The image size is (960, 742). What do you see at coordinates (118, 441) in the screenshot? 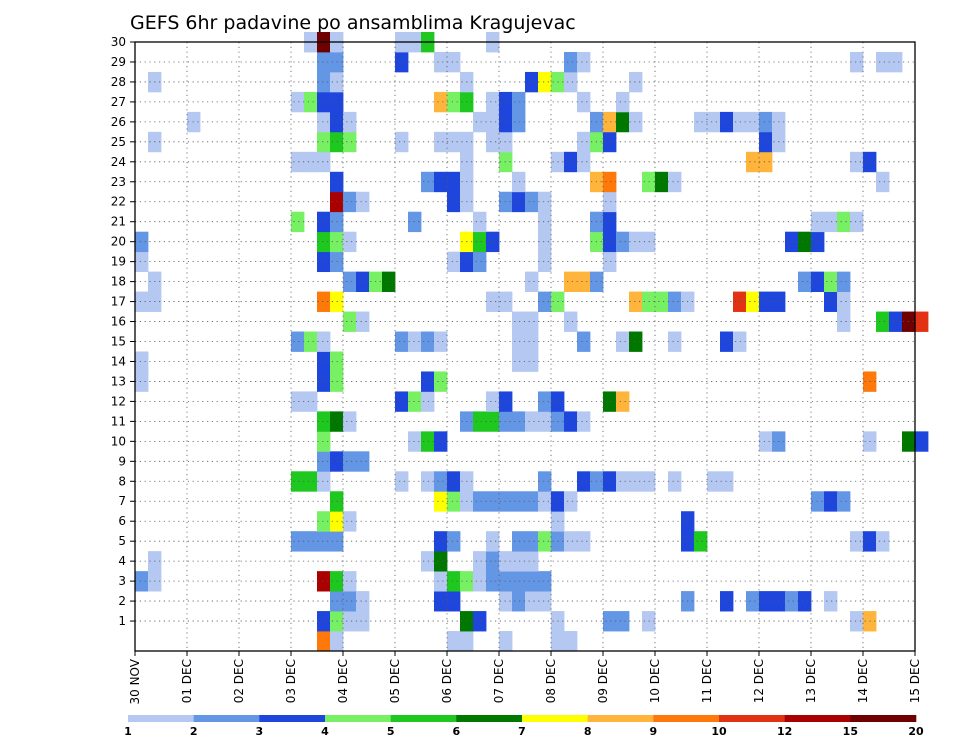
I see `y-tick-label: 10` at bounding box center [118, 441].